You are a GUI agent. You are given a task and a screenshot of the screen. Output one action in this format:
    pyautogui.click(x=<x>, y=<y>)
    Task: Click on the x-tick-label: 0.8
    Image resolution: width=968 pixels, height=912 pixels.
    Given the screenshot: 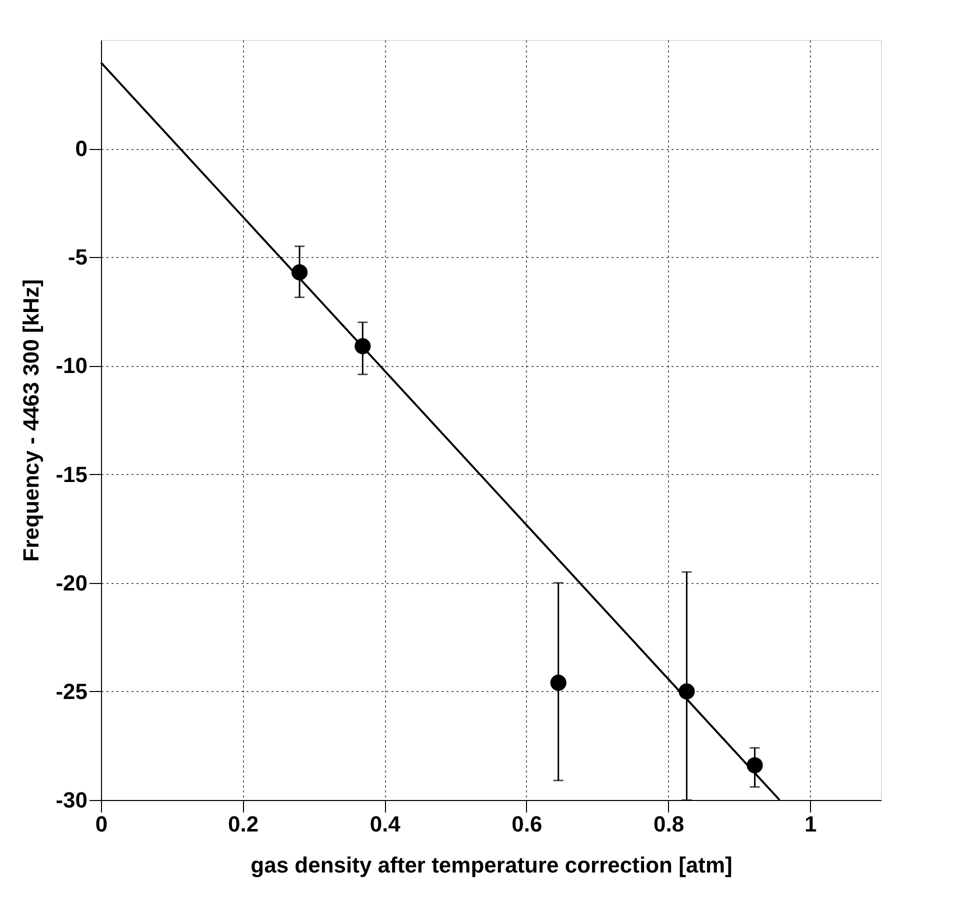 What is the action you would take?
    pyautogui.click(x=668, y=824)
    